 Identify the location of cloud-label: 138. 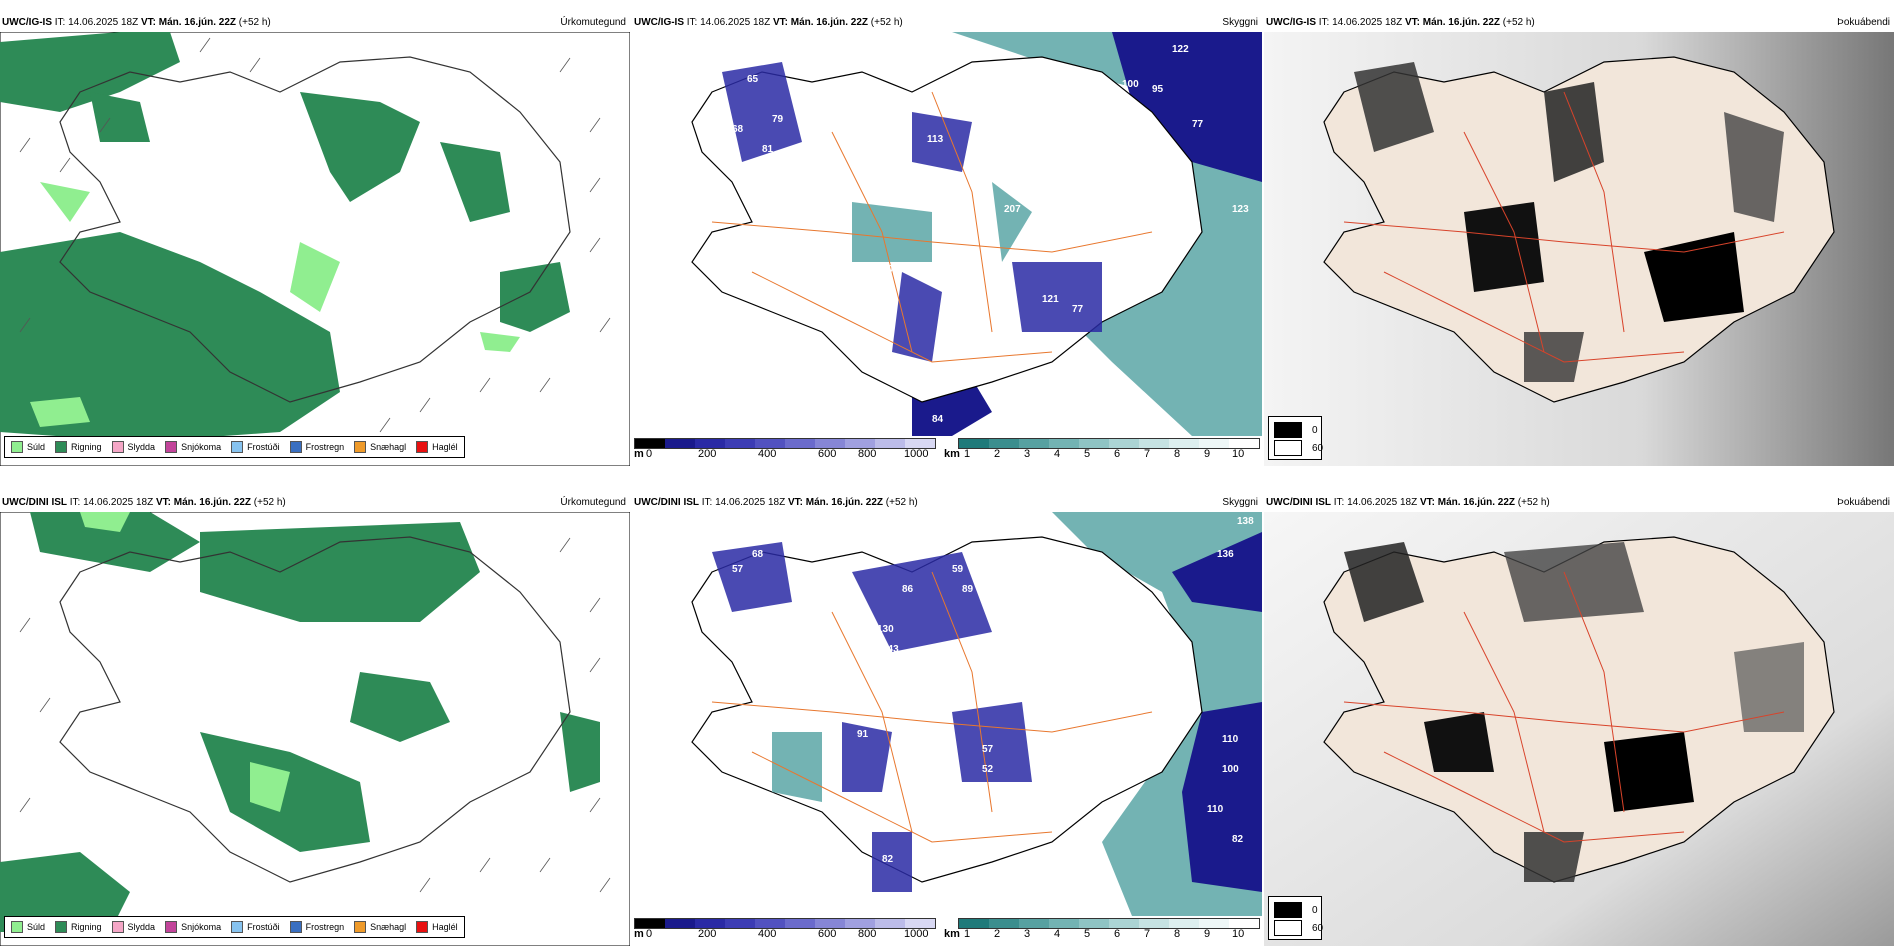
(1245, 521).